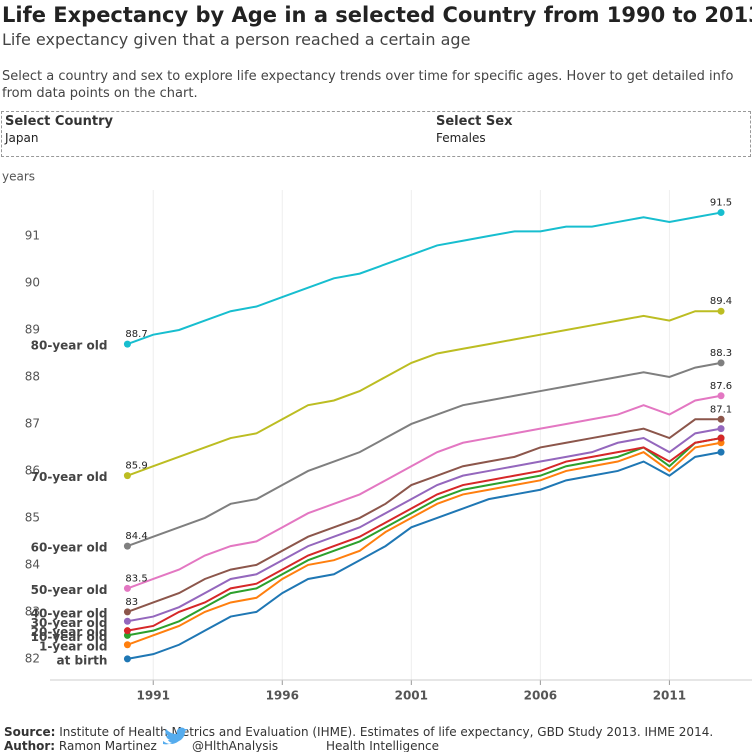 This screenshot has width=752, height=752. What do you see at coordinates (32, 283) in the screenshot?
I see `y-tick-label: 90` at bounding box center [32, 283].